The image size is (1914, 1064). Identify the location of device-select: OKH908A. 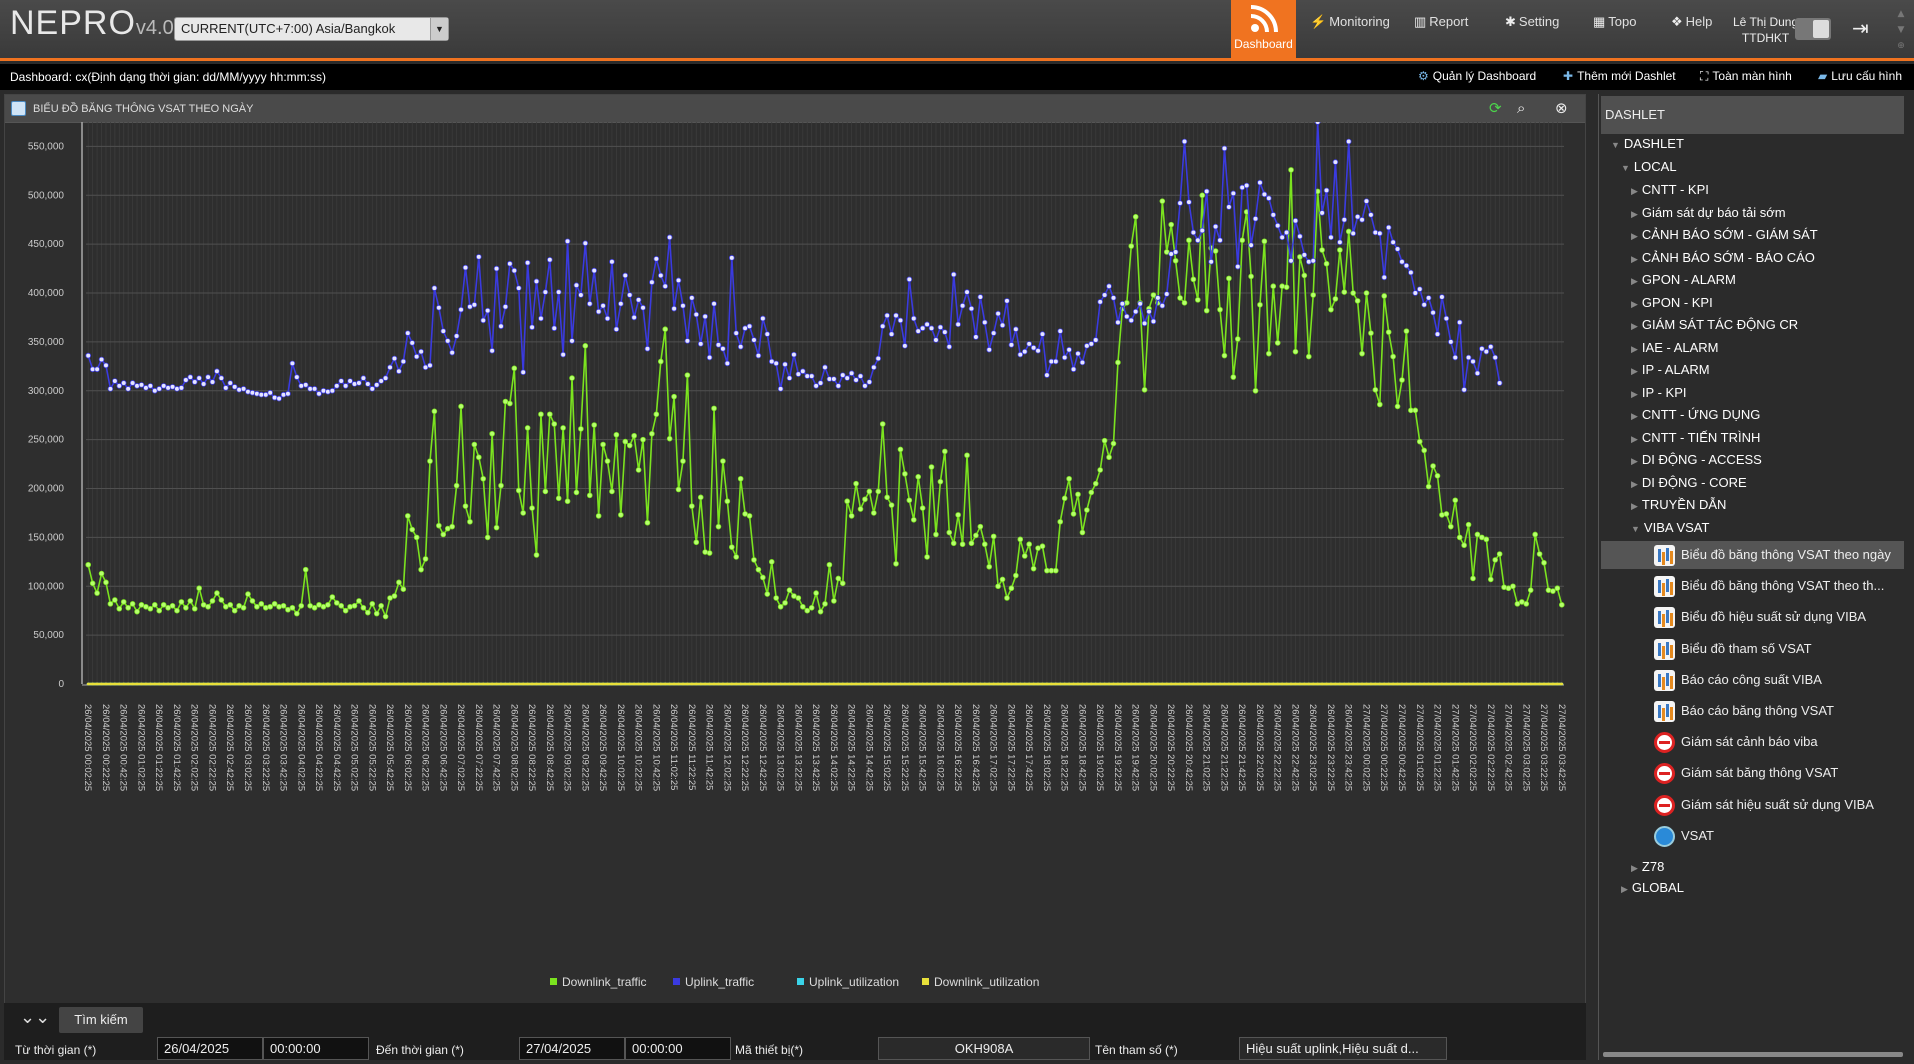
(984, 1048).